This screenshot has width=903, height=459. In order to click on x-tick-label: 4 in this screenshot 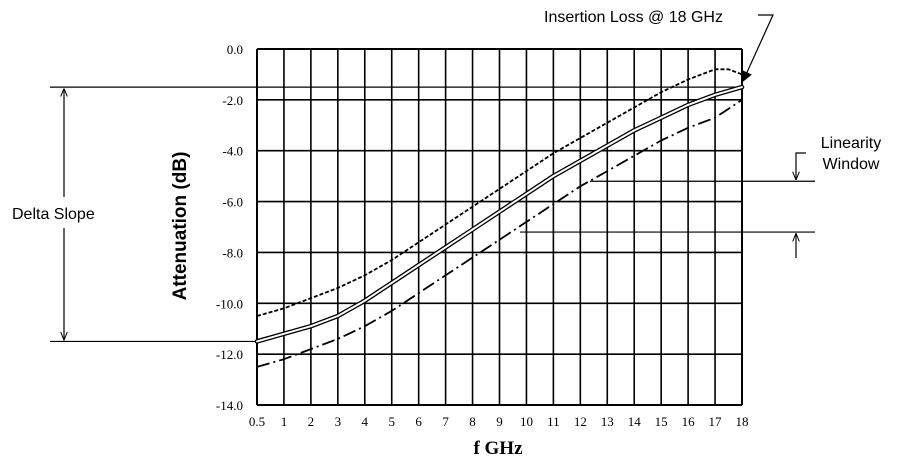, I will do `click(365, 421)`.